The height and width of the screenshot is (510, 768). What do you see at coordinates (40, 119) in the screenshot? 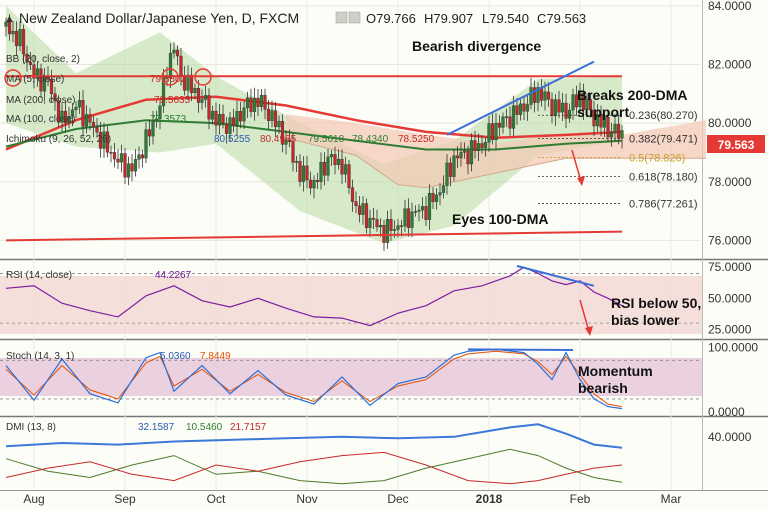
I see `legend-ma100-label: MA (100, close)` at bounding box center [40, 119].